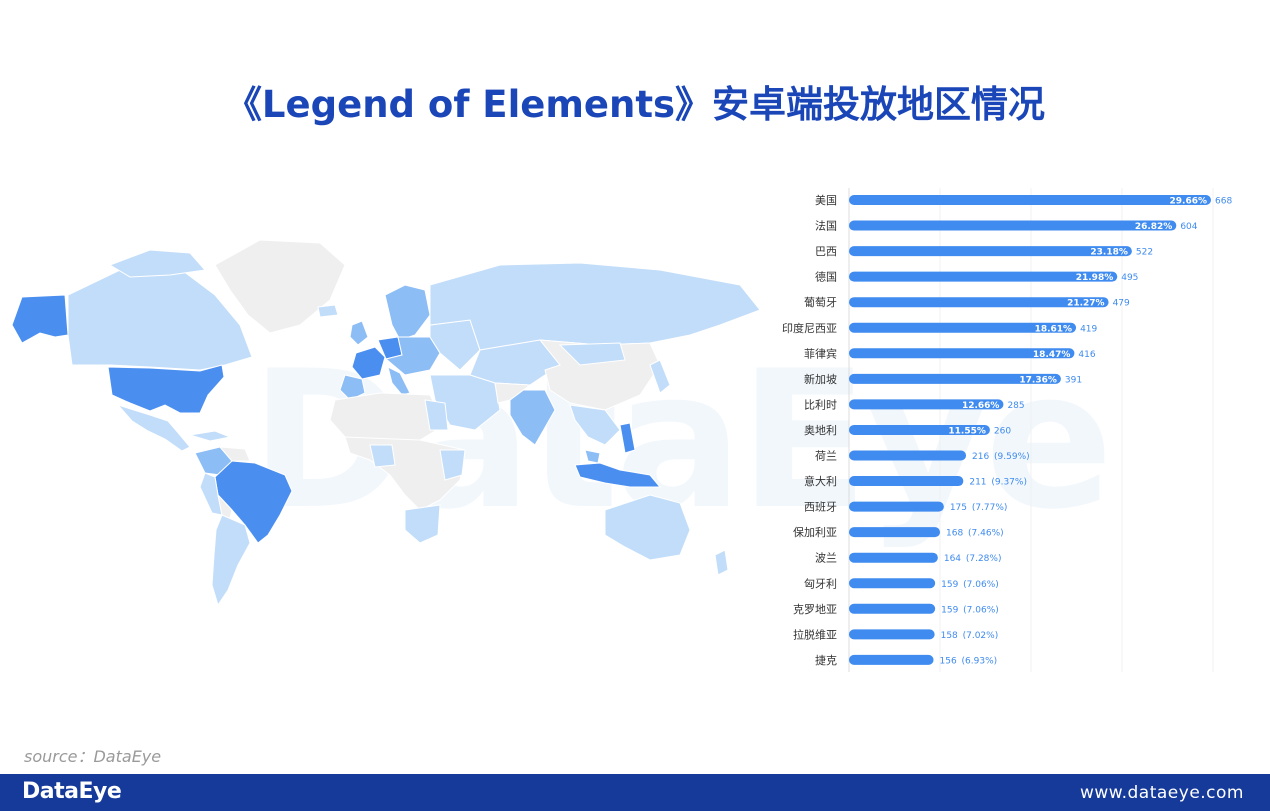 This screenshot has height=811, width=1270. I want to click on map-usa, so click(166, 389).